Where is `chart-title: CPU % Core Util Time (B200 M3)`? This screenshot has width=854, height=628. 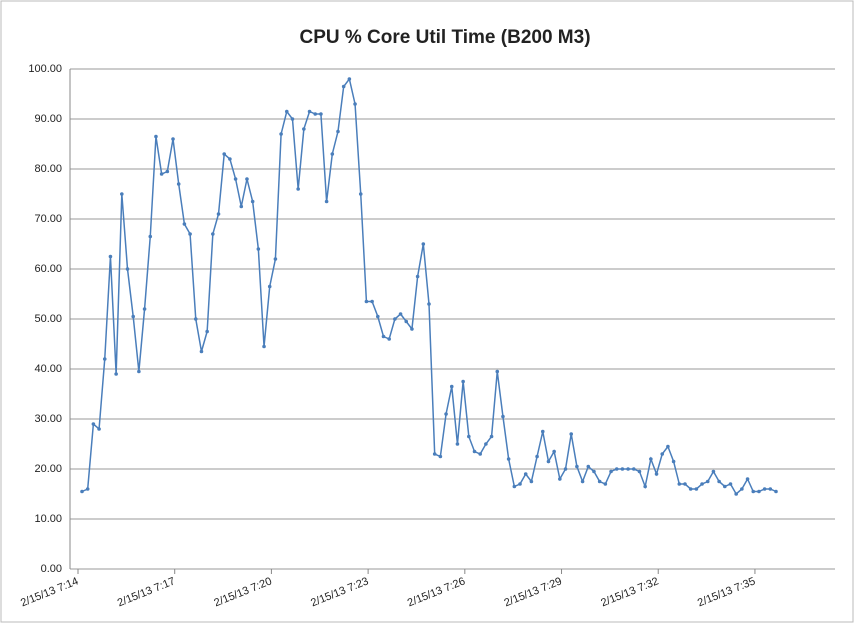
chart-title: CPU % Core Util Time (B200 M3) is located at coordinates (444, 37).